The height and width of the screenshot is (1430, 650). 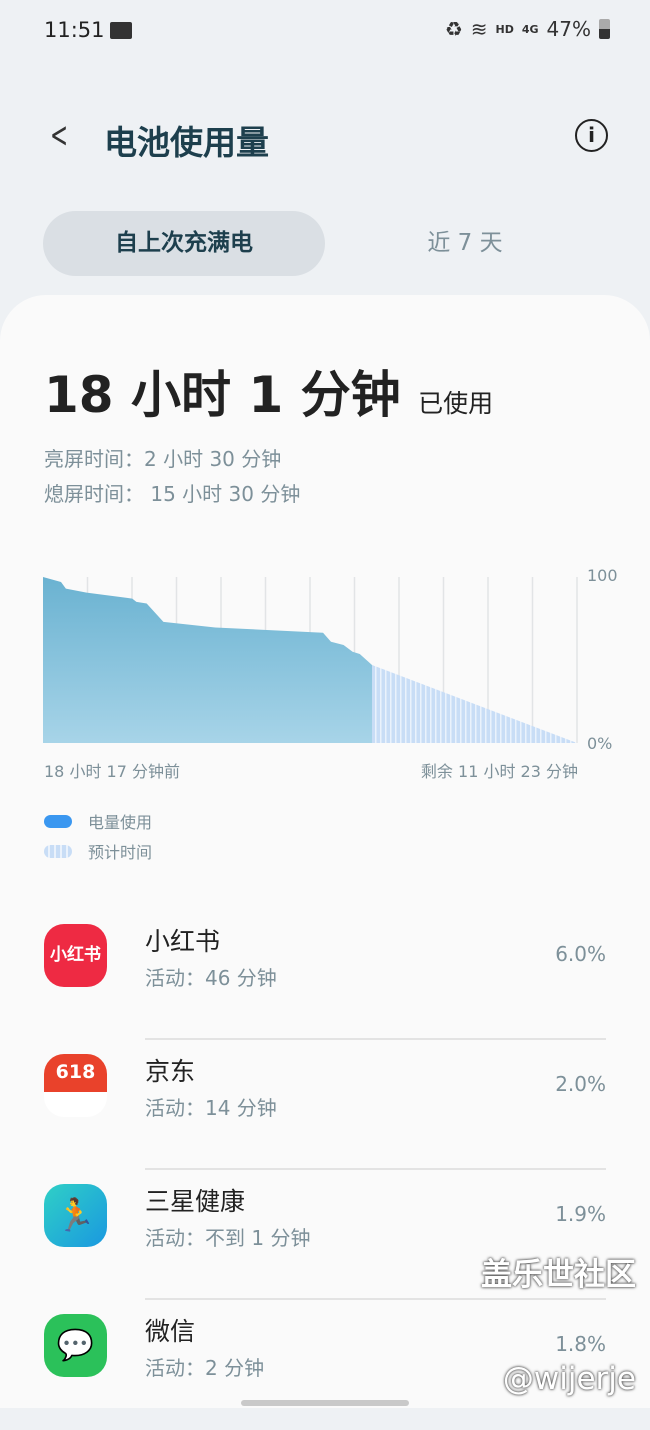 What do you see at coordinates (208, 660) in the screenshot?
I see `usage-area` at bounding box center [208, 660].